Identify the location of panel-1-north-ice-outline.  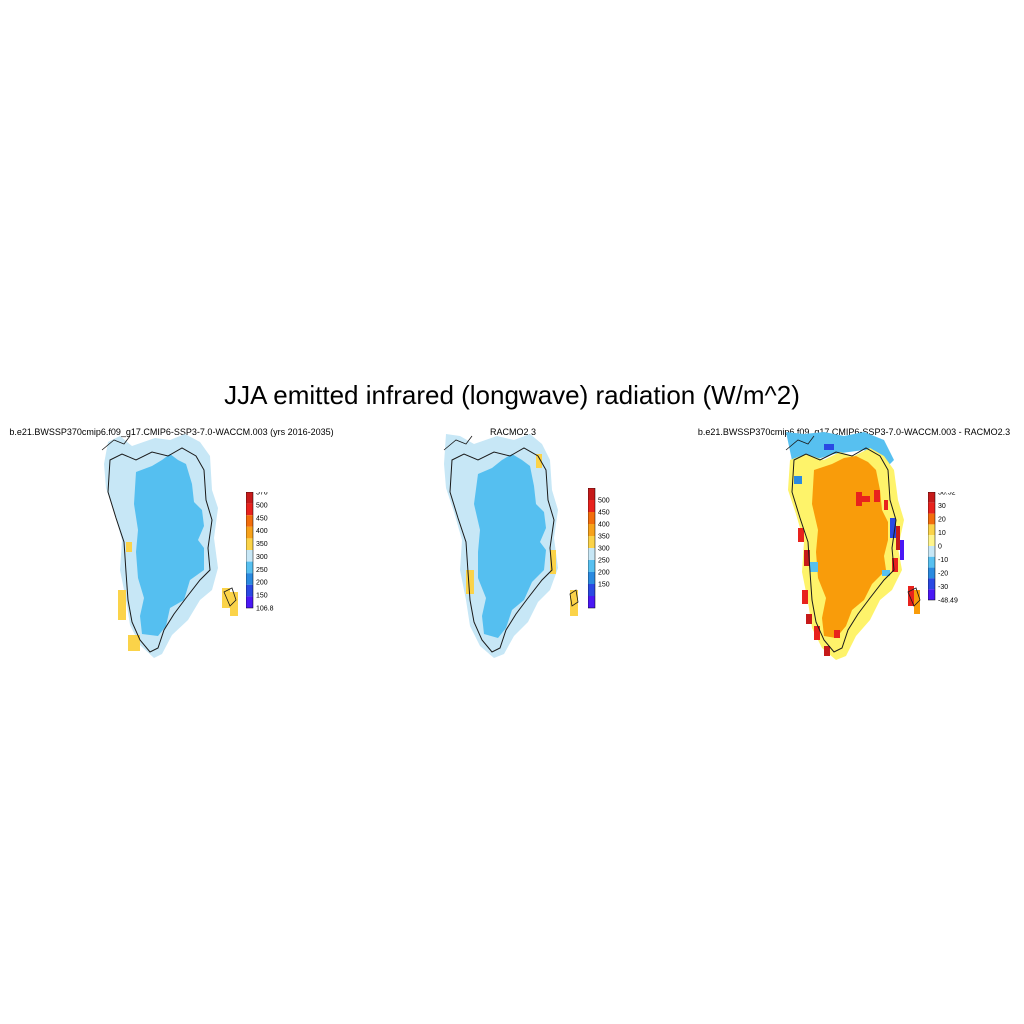
(116, 443).